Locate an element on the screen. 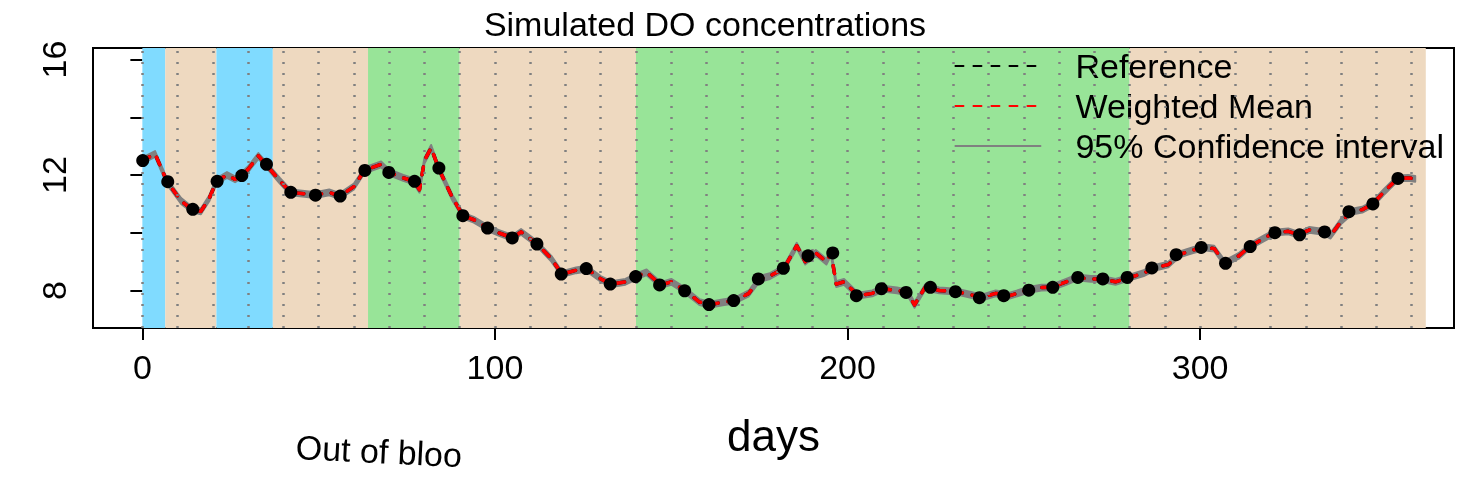 The image size is (1459, 478). y-tick-label: 8 is located at coordinates (54, 290).